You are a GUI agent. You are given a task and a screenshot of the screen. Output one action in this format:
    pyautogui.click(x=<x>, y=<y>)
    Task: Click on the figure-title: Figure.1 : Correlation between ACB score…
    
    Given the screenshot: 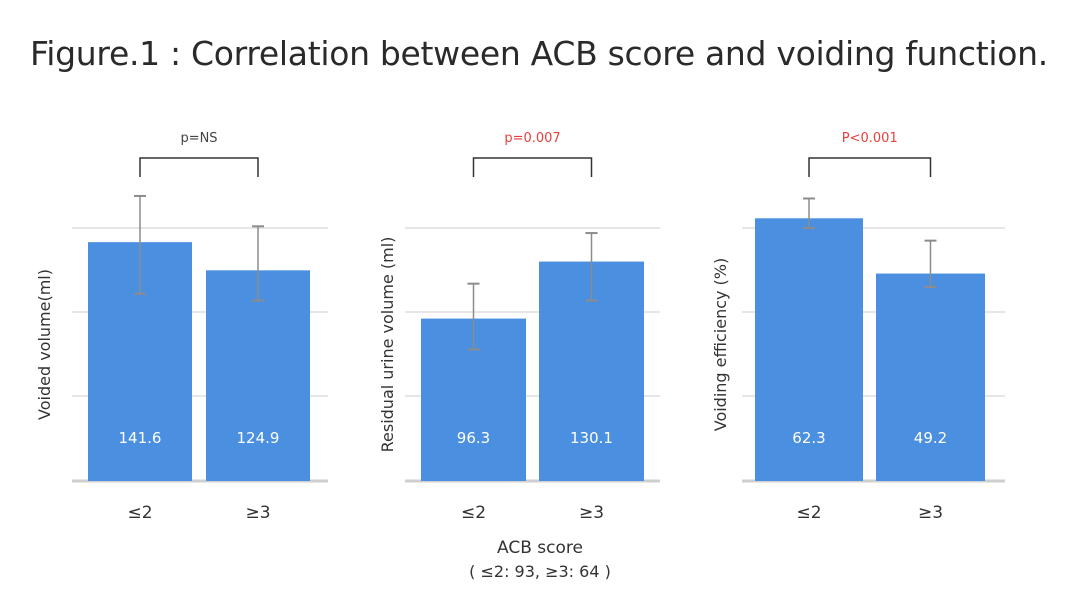 What is the action you would take?
    pyautogui.click(x=539, y=53)
    